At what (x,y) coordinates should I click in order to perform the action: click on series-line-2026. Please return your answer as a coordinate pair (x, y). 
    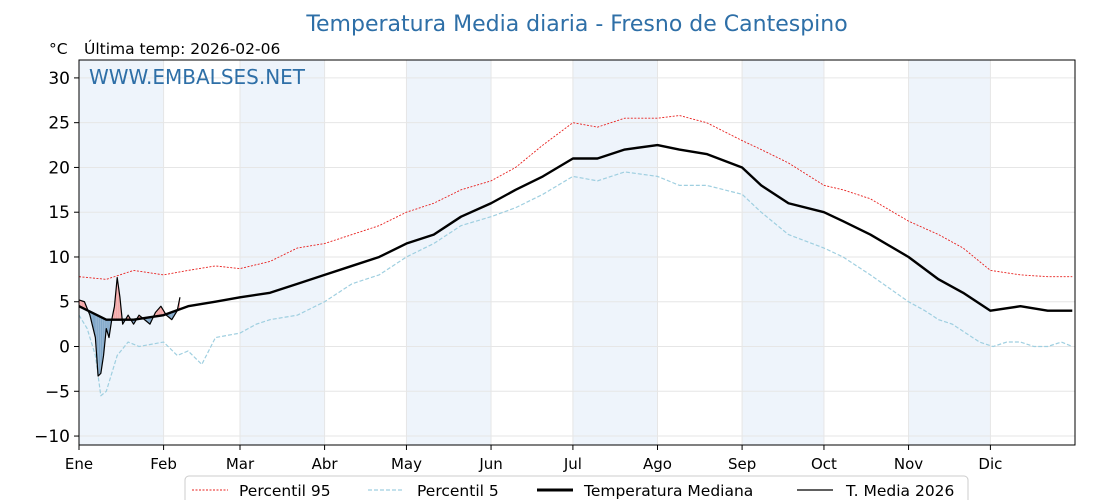
    Looking at the image, I should click on (129, 326).